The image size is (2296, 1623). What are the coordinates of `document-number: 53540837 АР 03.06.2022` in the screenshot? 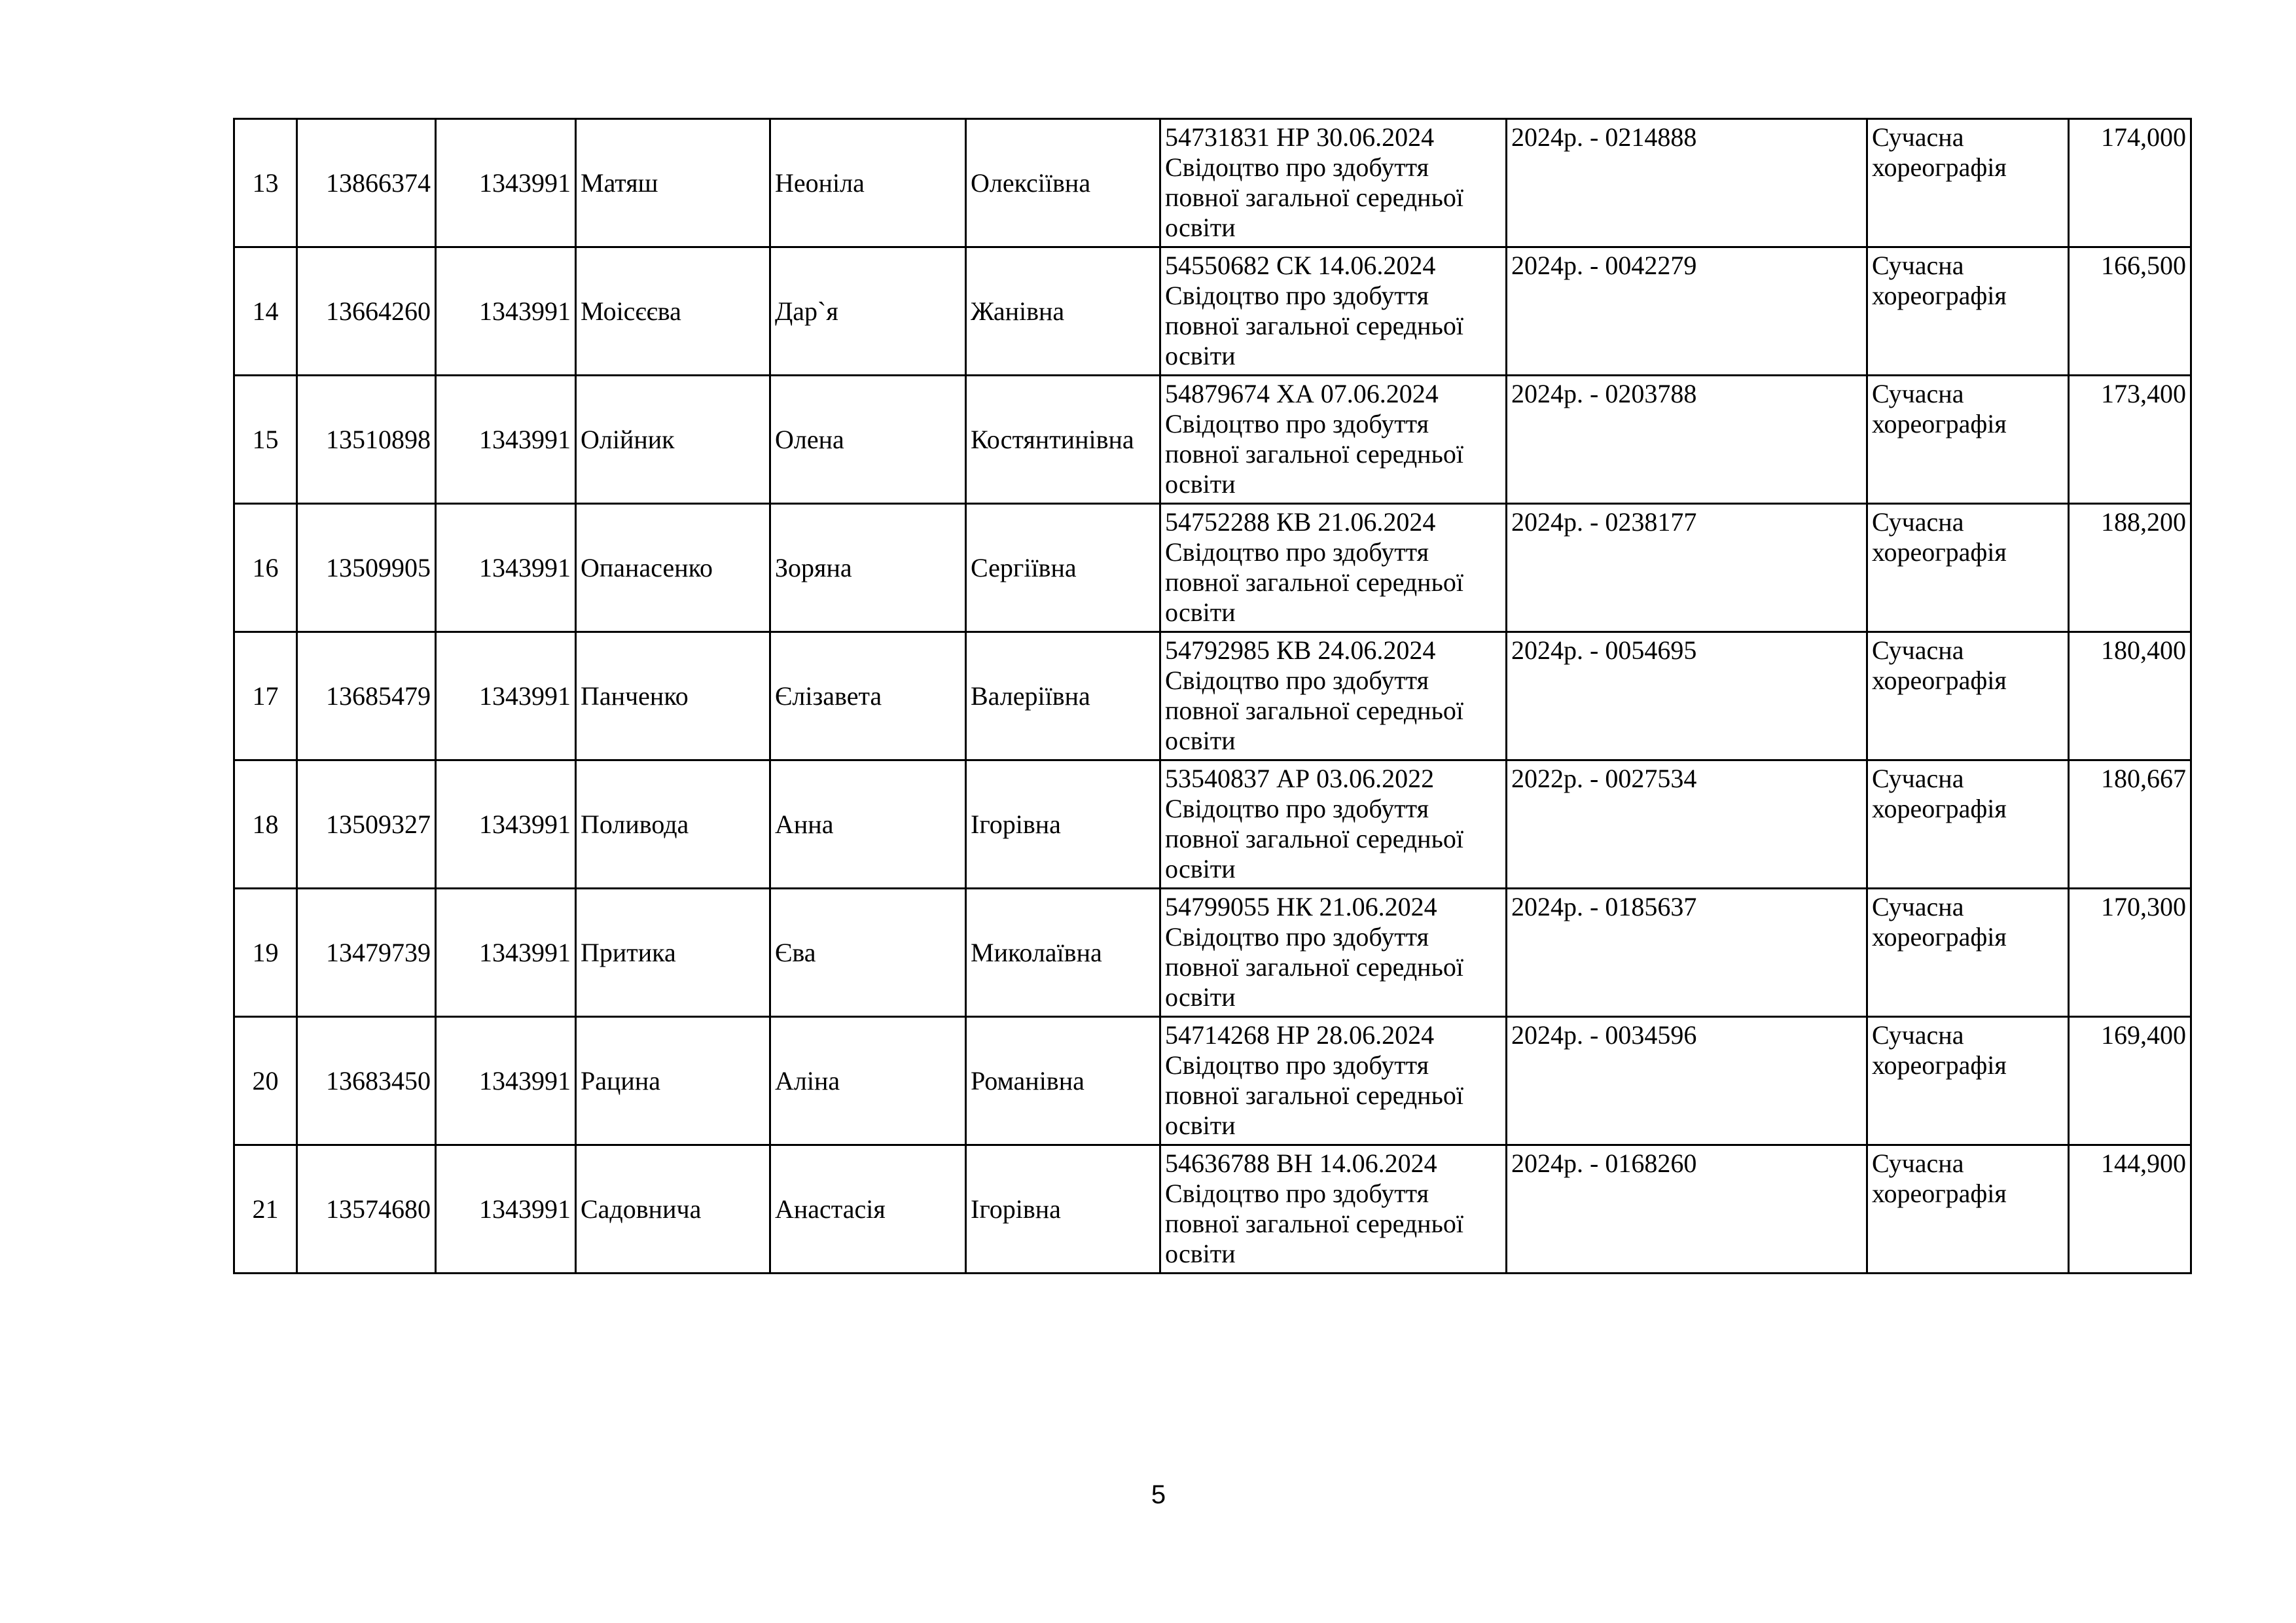 It's located at (1300, 779).